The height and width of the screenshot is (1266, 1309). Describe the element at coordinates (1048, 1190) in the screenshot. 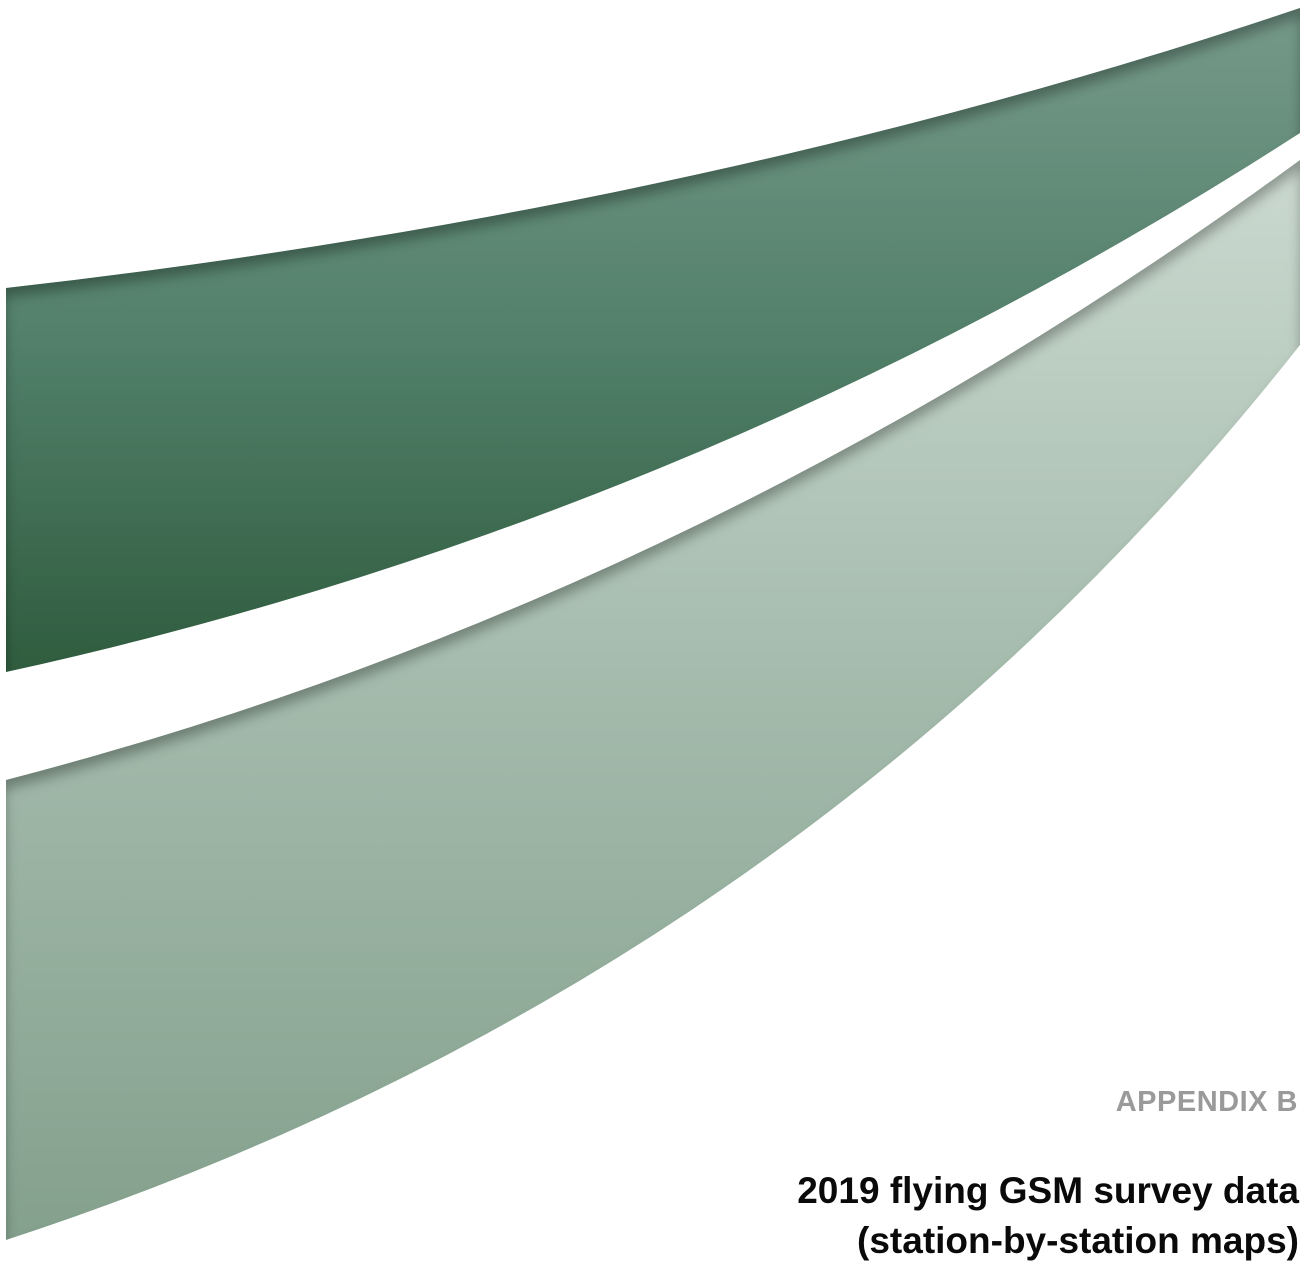

I see `document-title-line-1: 2019 flying GSM survey data` at that location.